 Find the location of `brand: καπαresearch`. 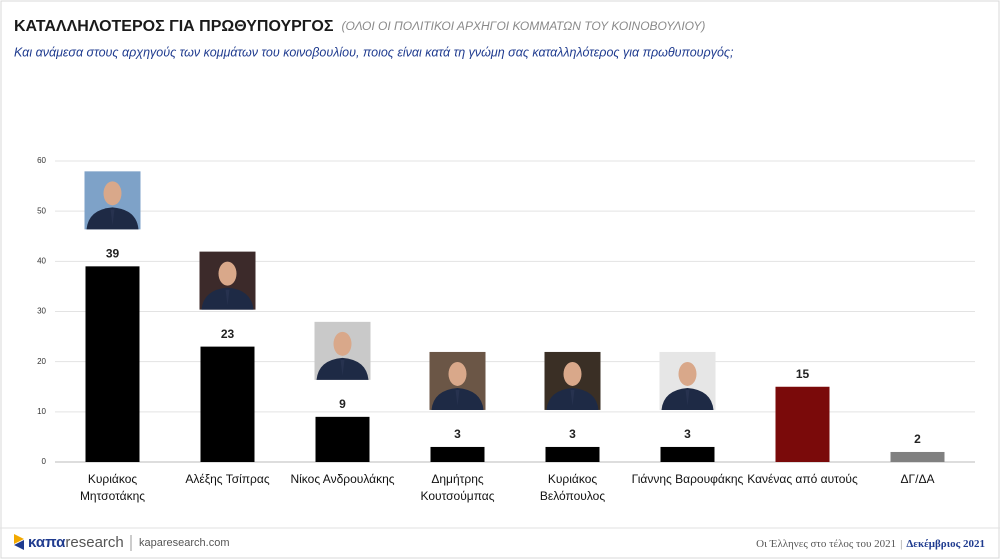

brand: καπαresearch is located at coordinates (76, 542).